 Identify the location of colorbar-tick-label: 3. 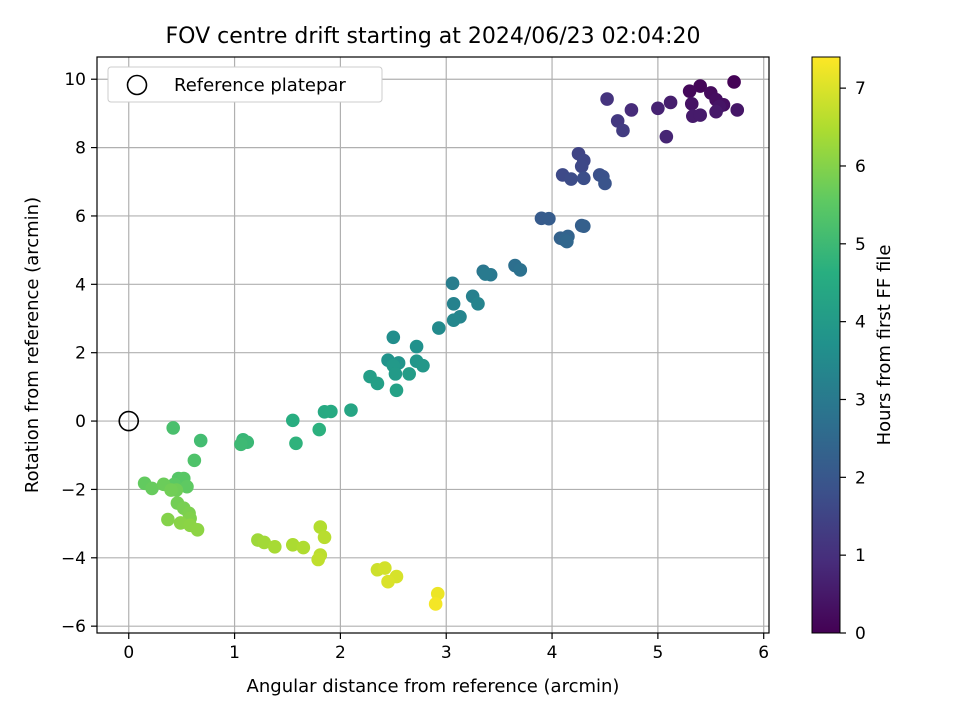
(860, 400).